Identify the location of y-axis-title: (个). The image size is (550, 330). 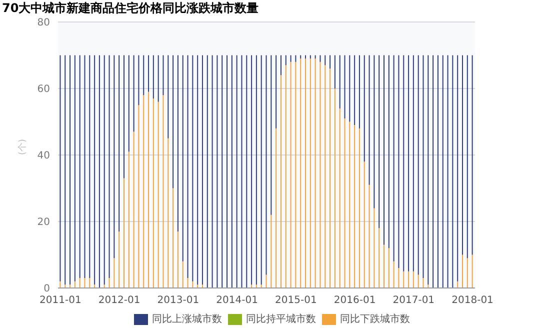
(22, 146).